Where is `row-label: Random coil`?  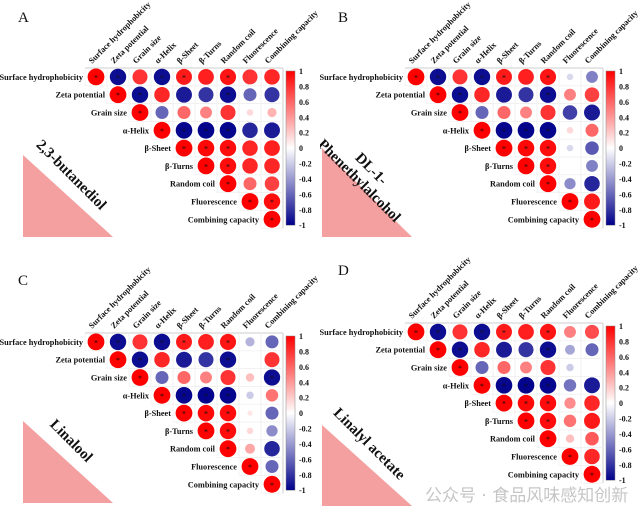
row-label: Random coil is located at coordinates (513, 184).